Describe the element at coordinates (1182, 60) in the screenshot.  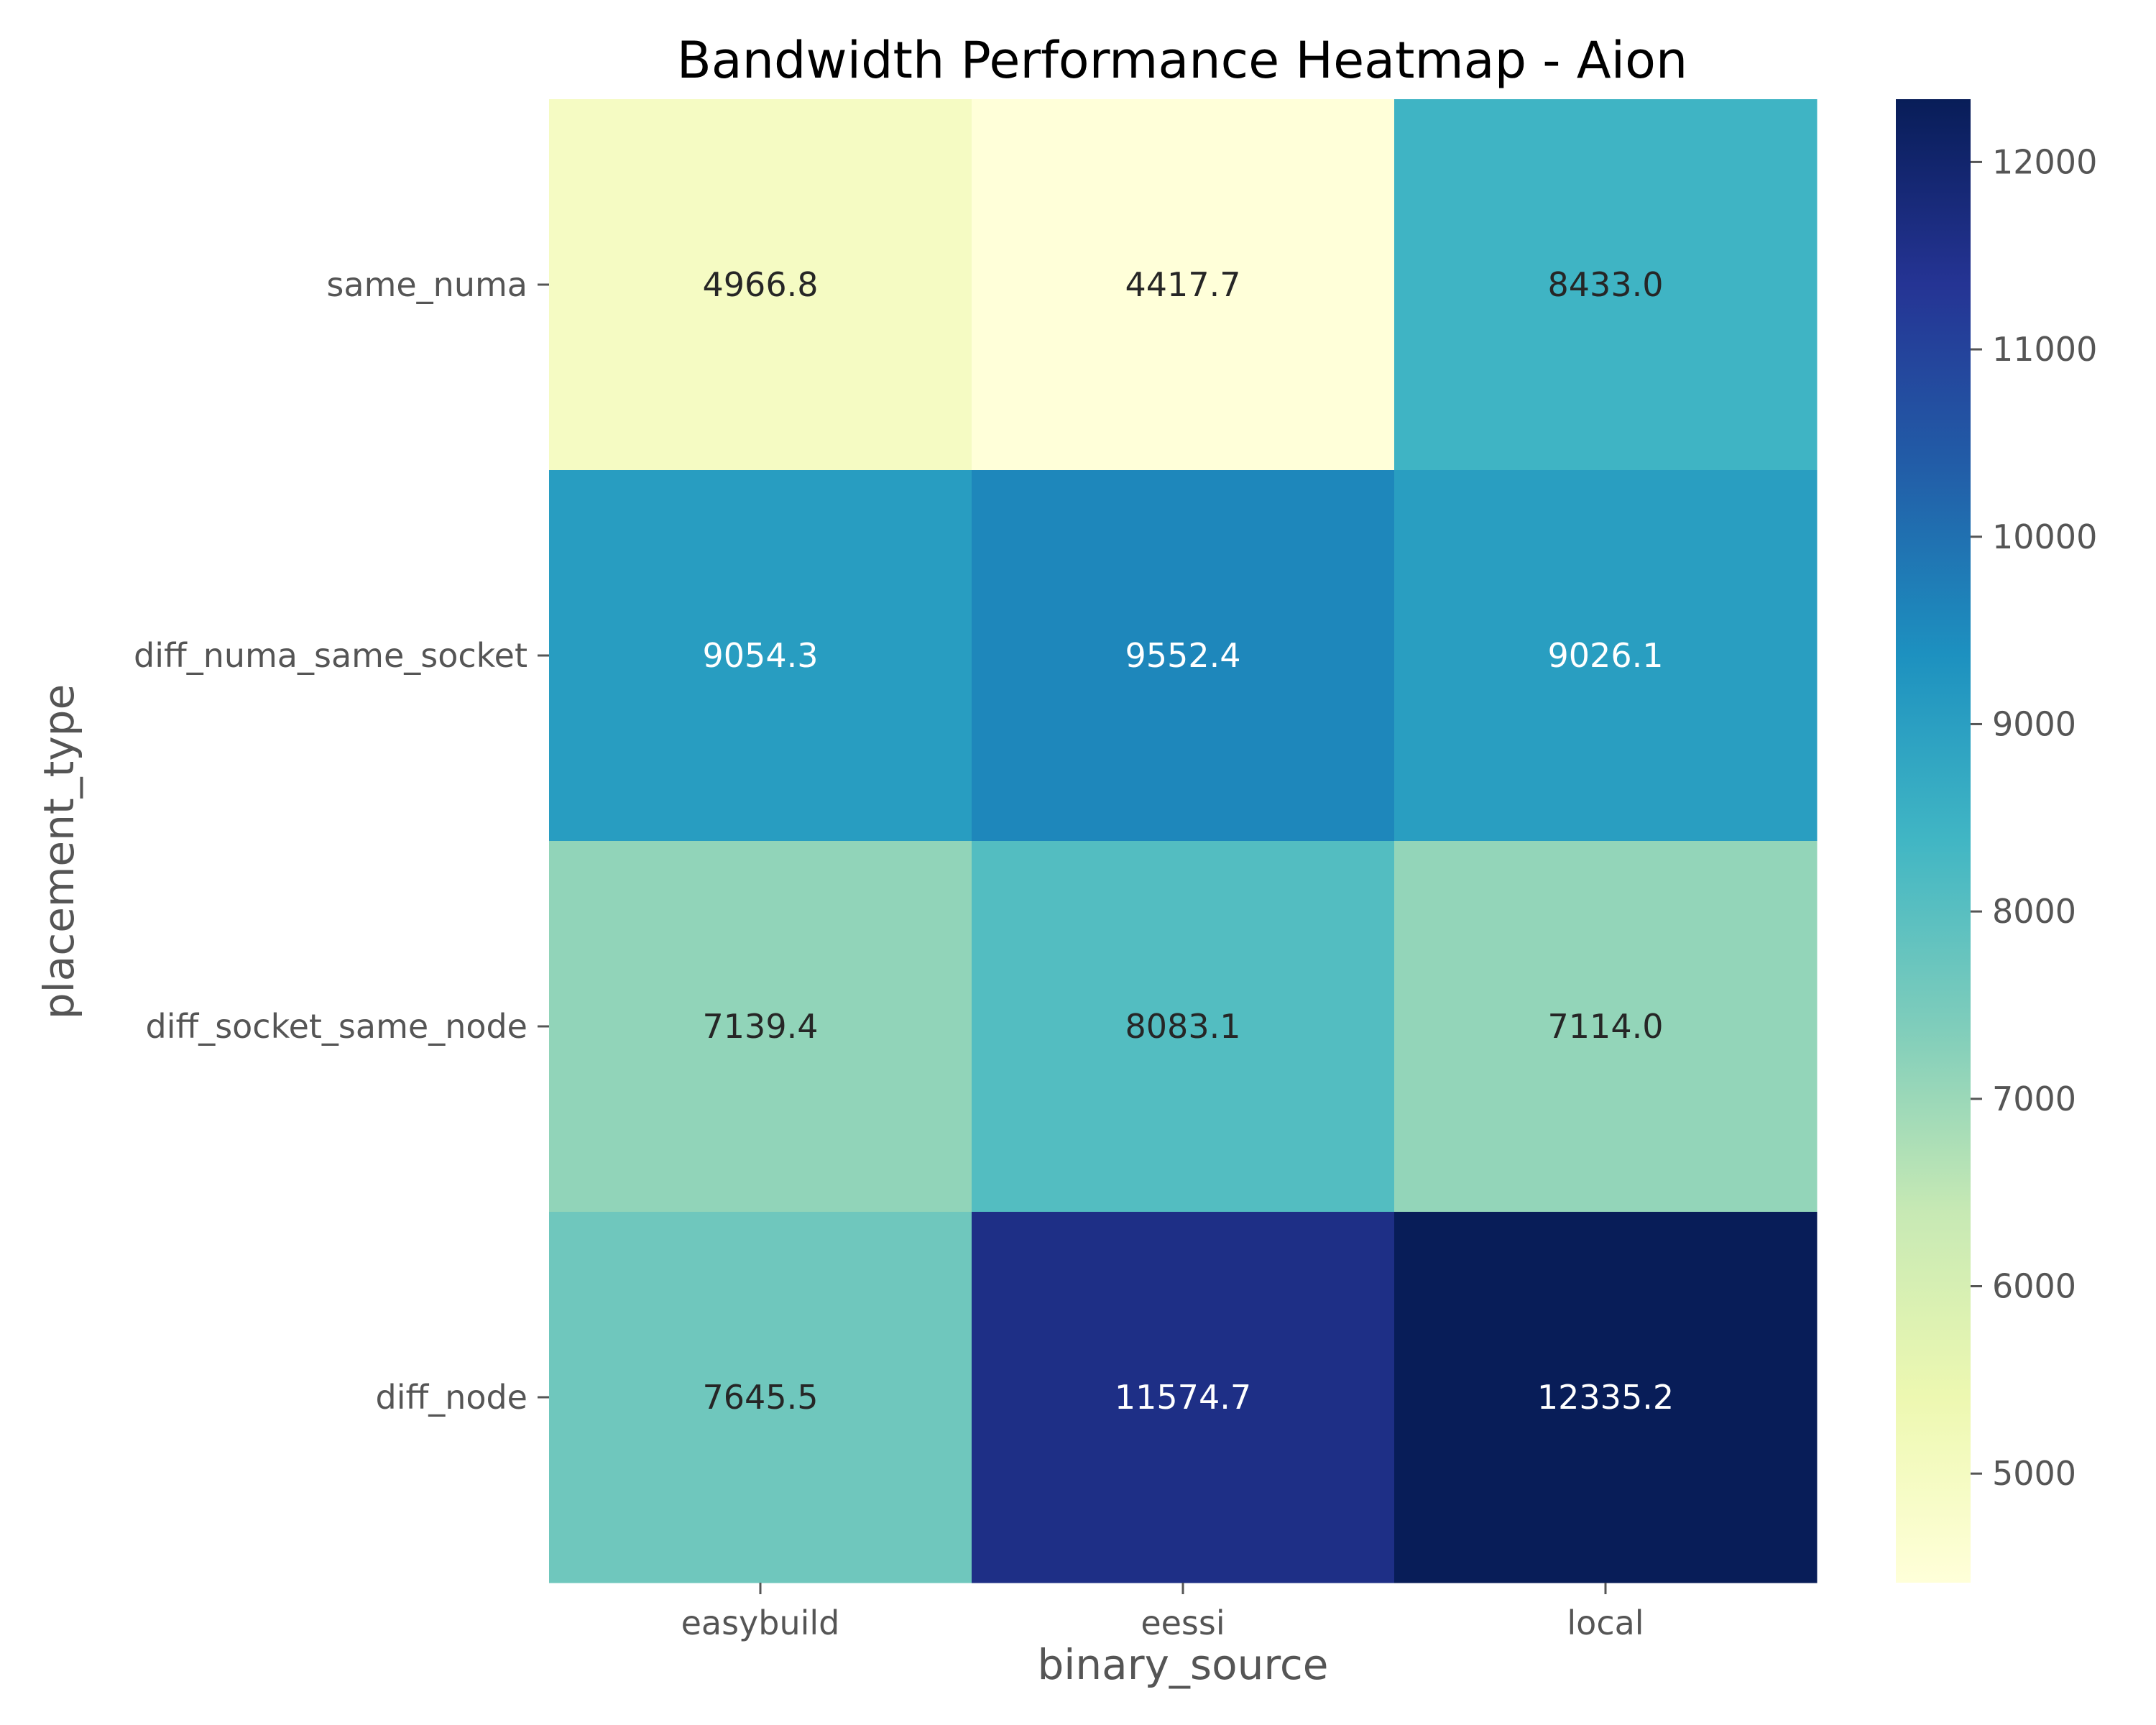
I see `chart-title: Bandwidth Performance Heatmap - Aion` at that location.